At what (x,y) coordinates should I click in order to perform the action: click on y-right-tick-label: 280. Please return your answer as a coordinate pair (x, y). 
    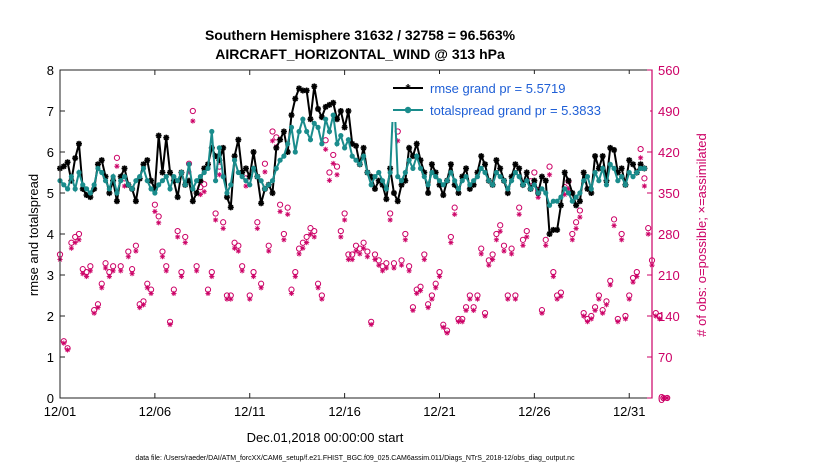
    Looking at the image, I should click on (669, 234).